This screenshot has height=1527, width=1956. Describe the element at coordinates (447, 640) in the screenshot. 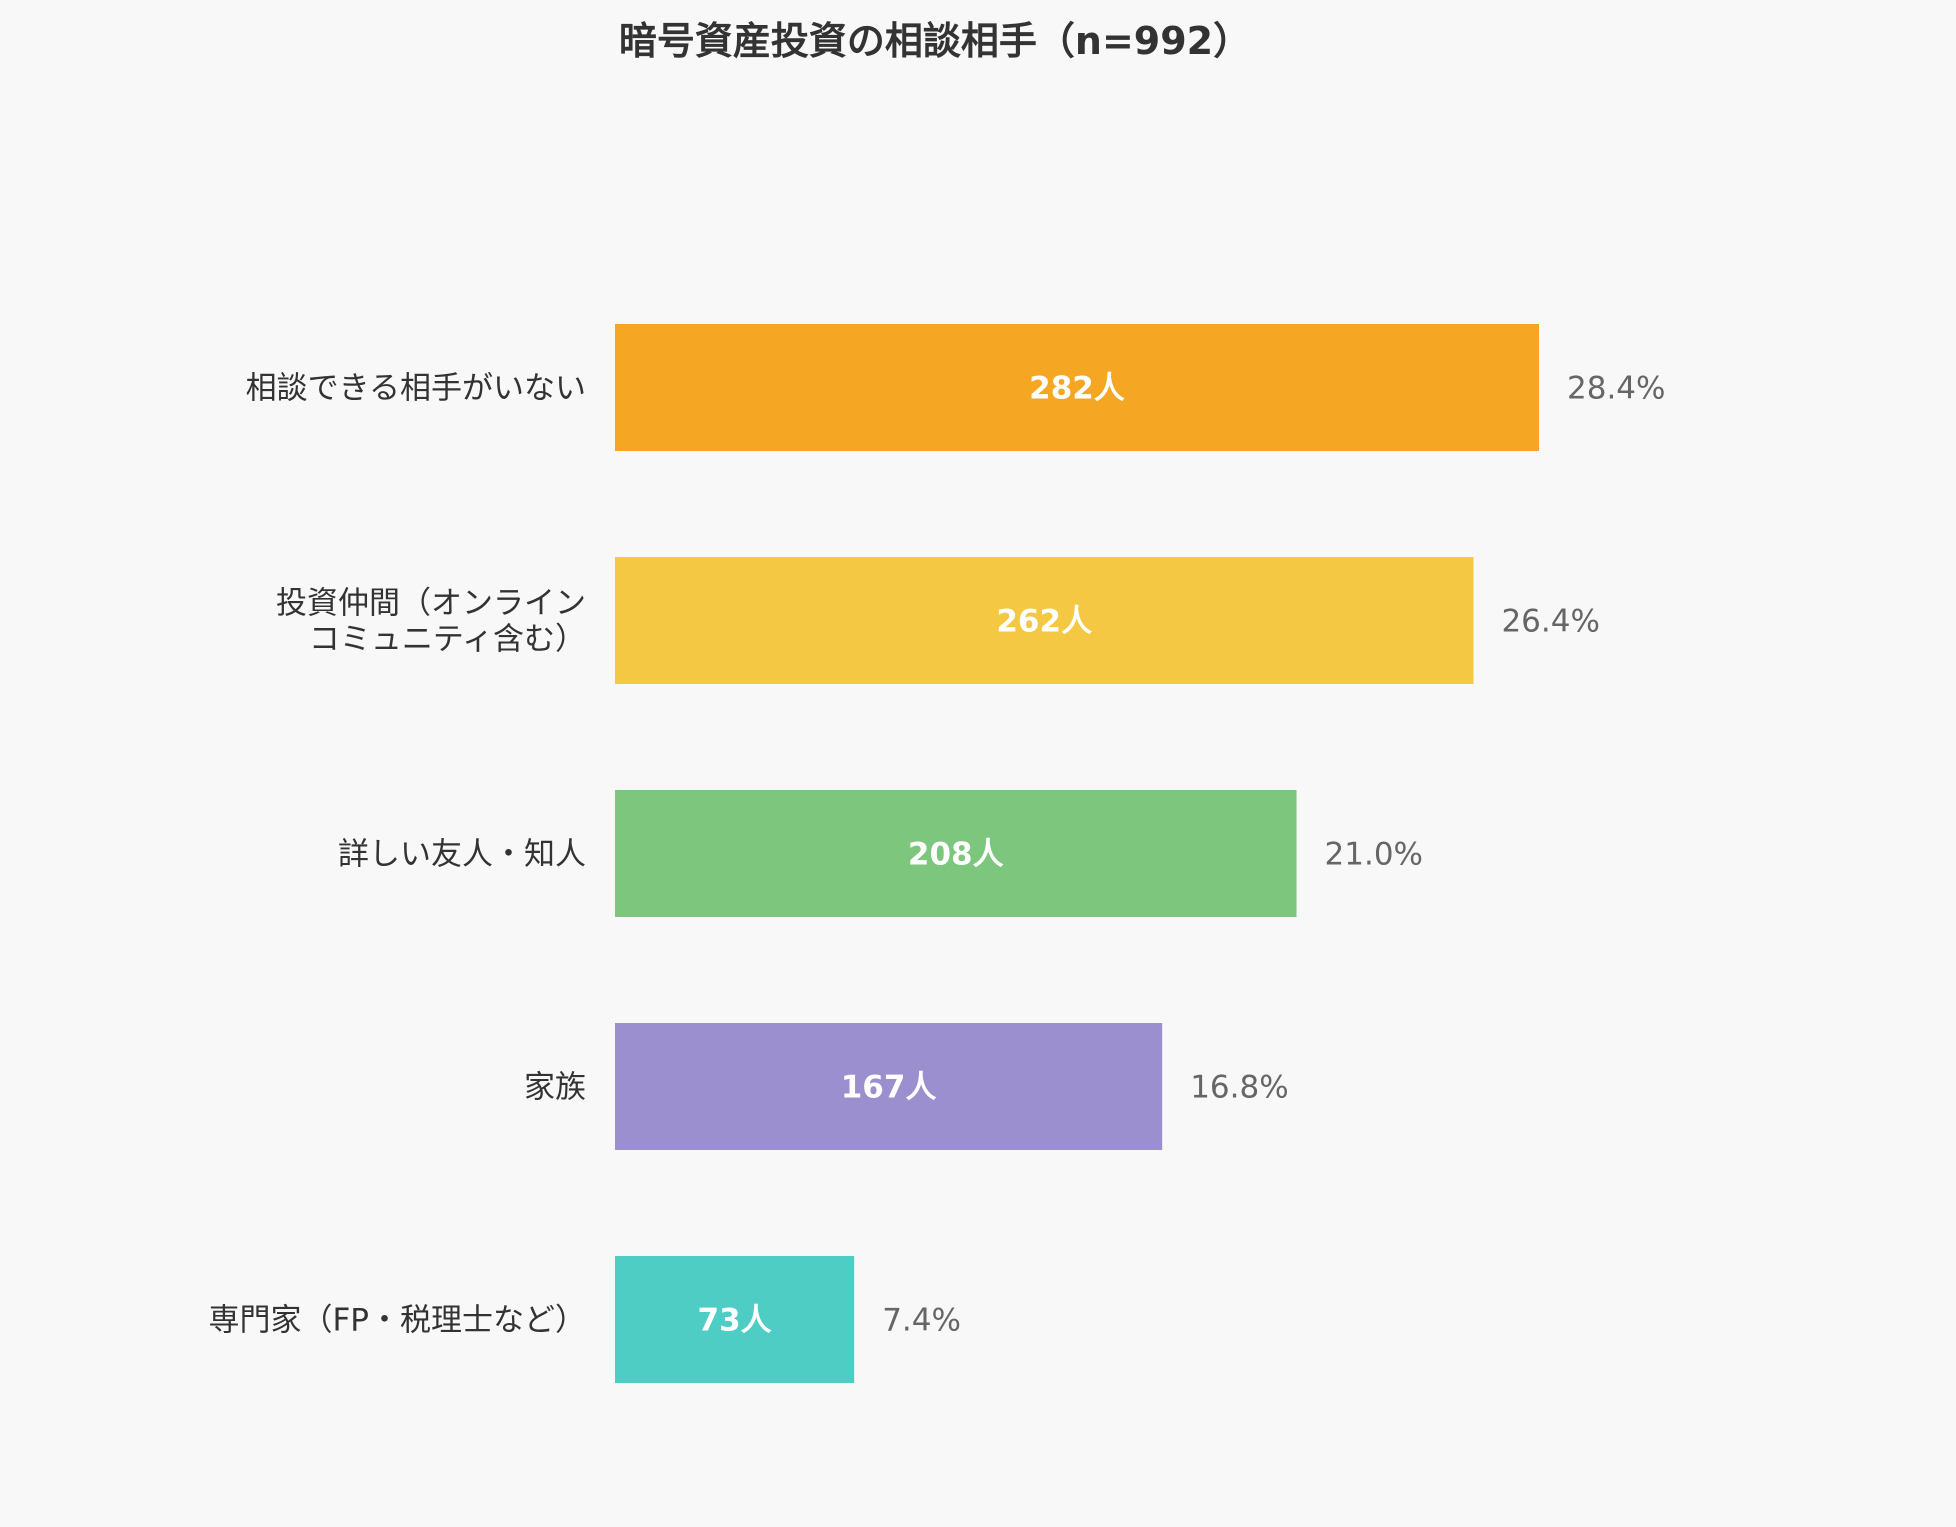

I see `category-label: コミュニティ含む）` at that location.